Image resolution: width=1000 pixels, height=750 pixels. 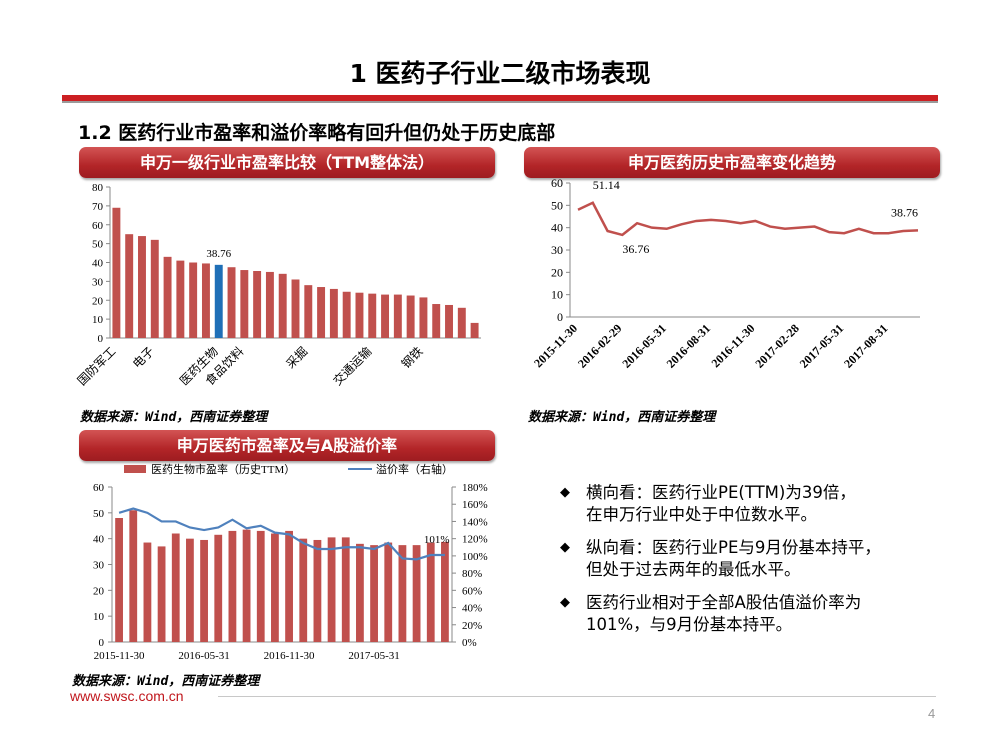 I want to click on category-label: 国防军工, so click(x=96, y=366).